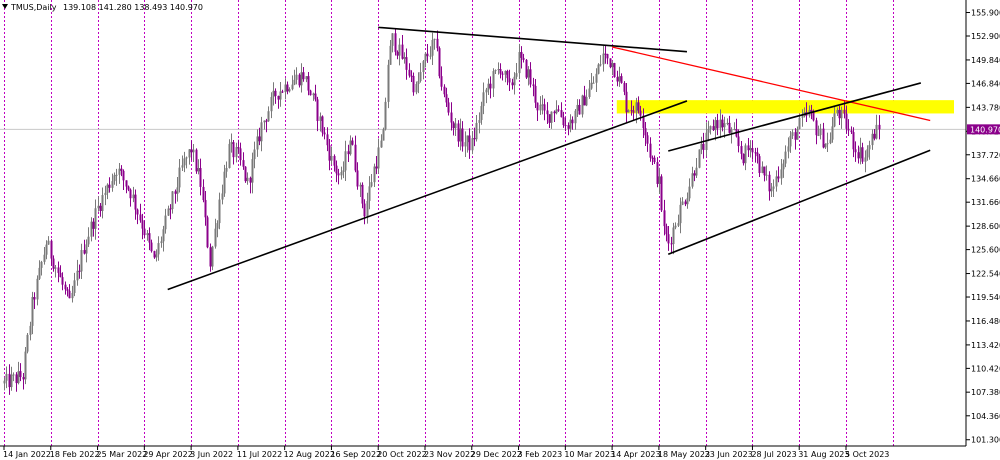  I want to click on x-tick-label: 31 Aug 2023, so click(823, 454).